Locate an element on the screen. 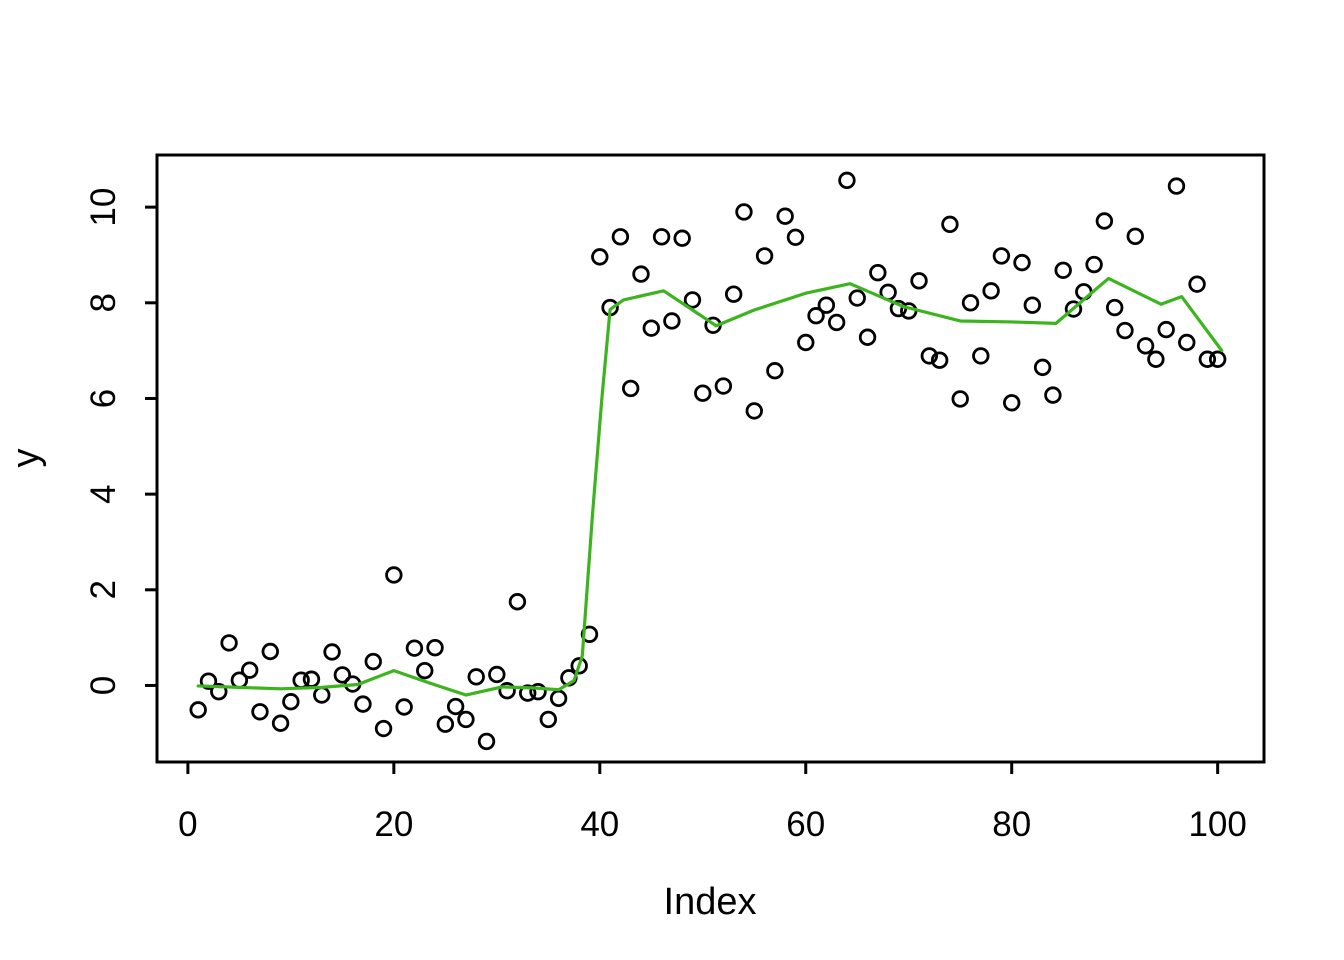 The image size is (1344, 960). x-tick-label: 40 is located at coordinates (599, 824).